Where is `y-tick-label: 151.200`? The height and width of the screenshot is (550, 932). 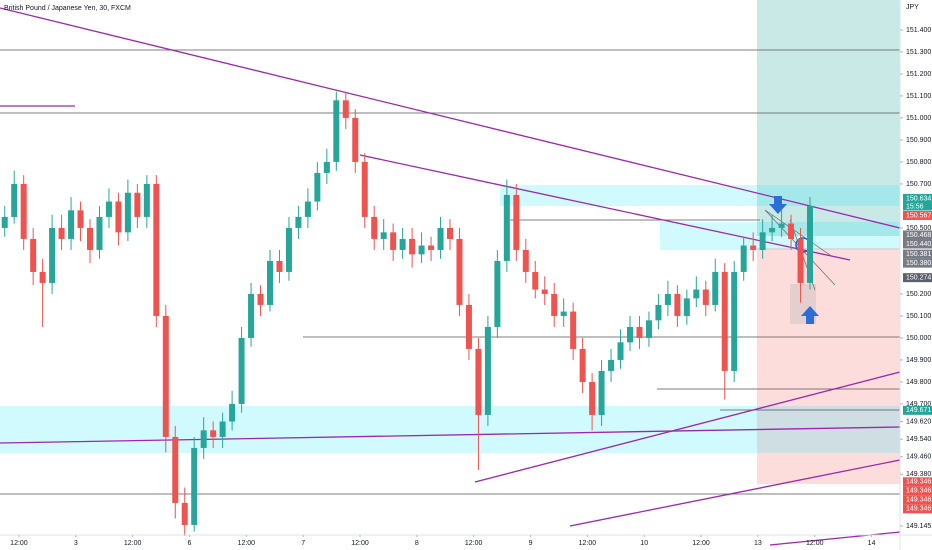
y-tick-label: 151.200 is located at coordinates (918, 74).